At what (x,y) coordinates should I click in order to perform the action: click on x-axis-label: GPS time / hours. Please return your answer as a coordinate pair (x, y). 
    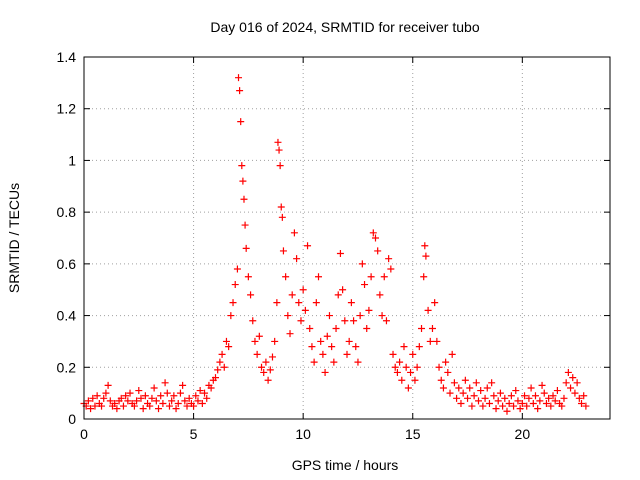
    Looking at the image, I should click on (345, 465).